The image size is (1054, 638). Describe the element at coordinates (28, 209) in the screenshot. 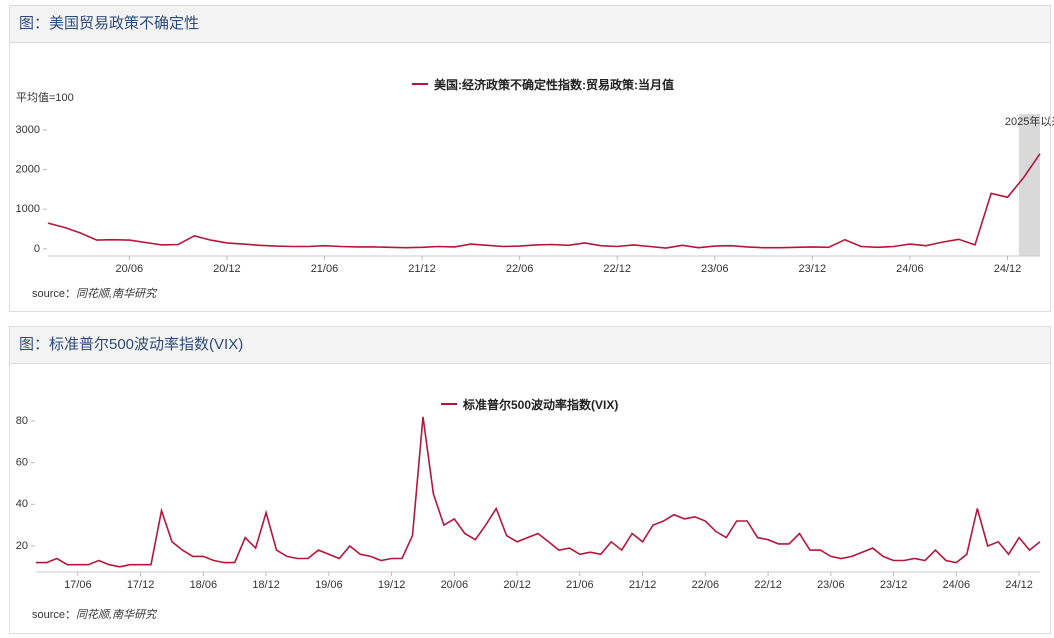

I see `y-tick-label: 1000` at that location.